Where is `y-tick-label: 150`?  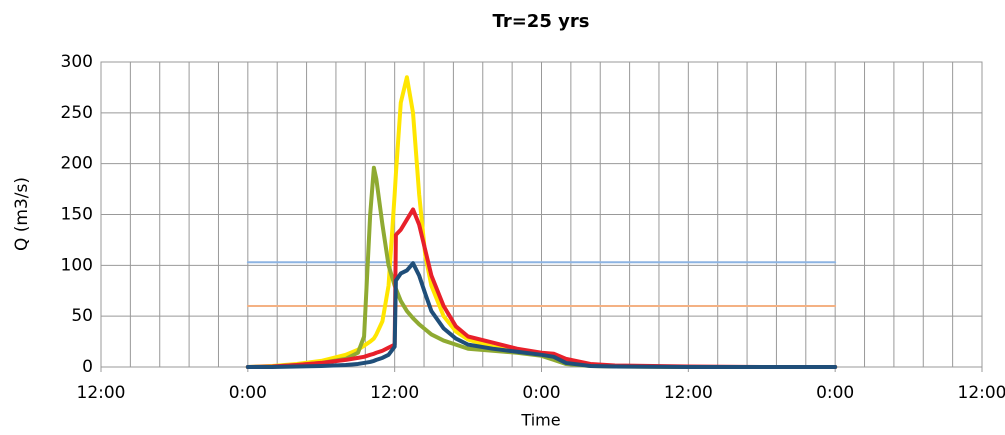
y-tick-label: 150 is located at coordinates (77, 215).